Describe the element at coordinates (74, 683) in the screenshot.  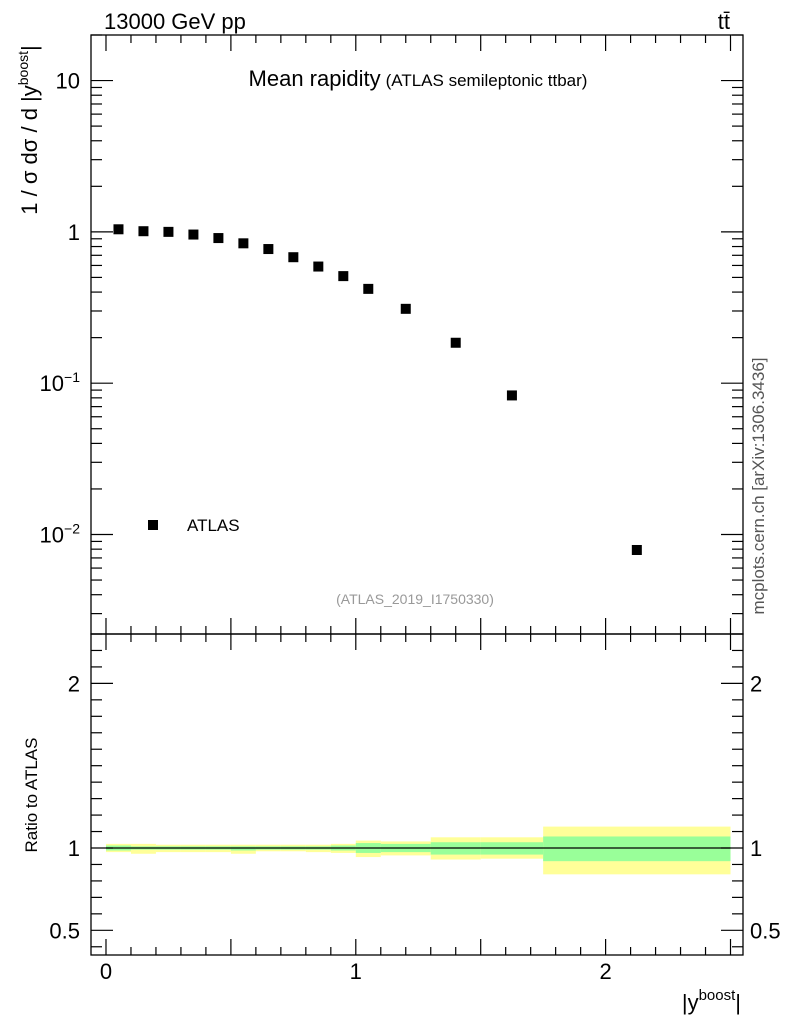
I see `ratio-y-tick-label: 2` at that location.